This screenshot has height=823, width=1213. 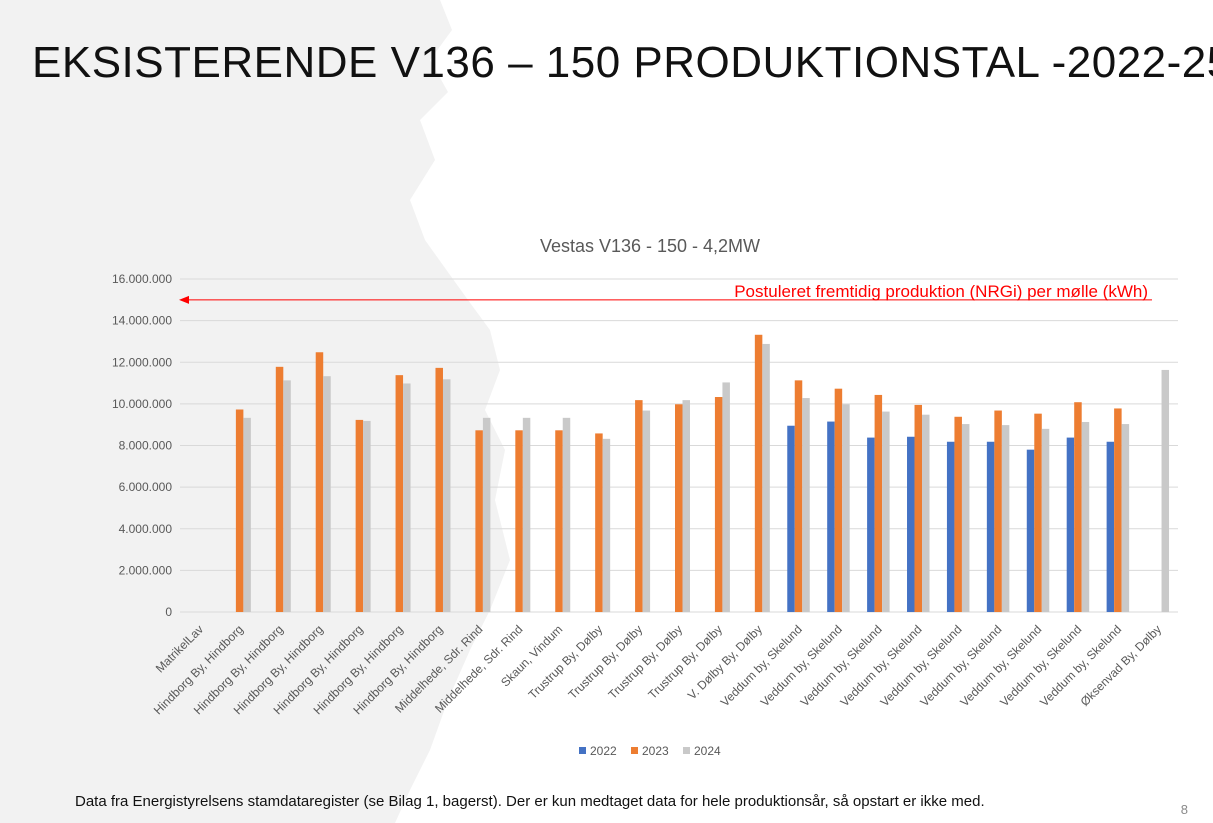 I want to click on legend-swatch-2022, so click(x=582, y=750).